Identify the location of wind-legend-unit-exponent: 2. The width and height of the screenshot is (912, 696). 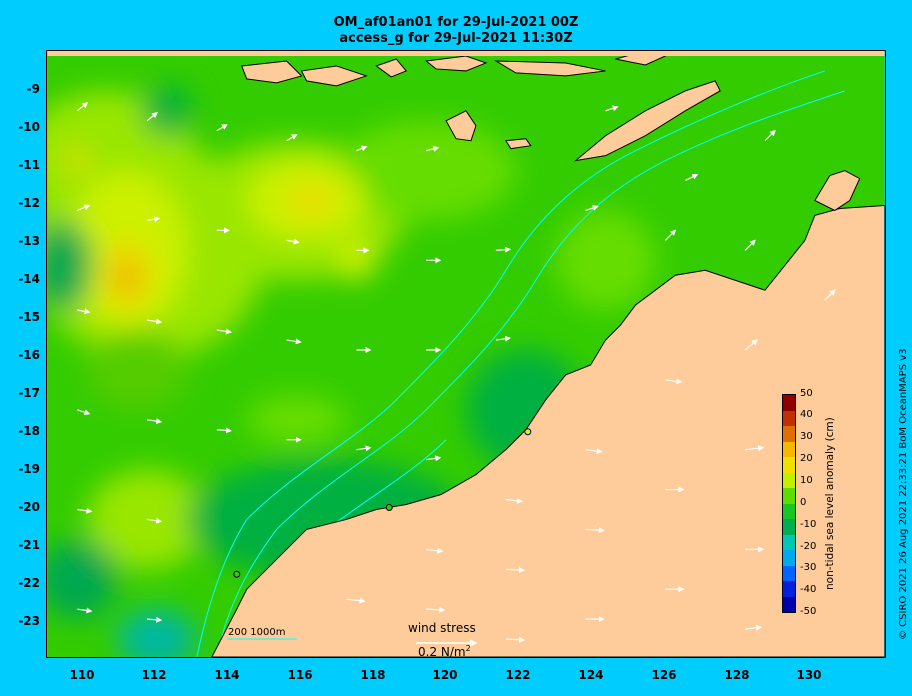
(468, 648).